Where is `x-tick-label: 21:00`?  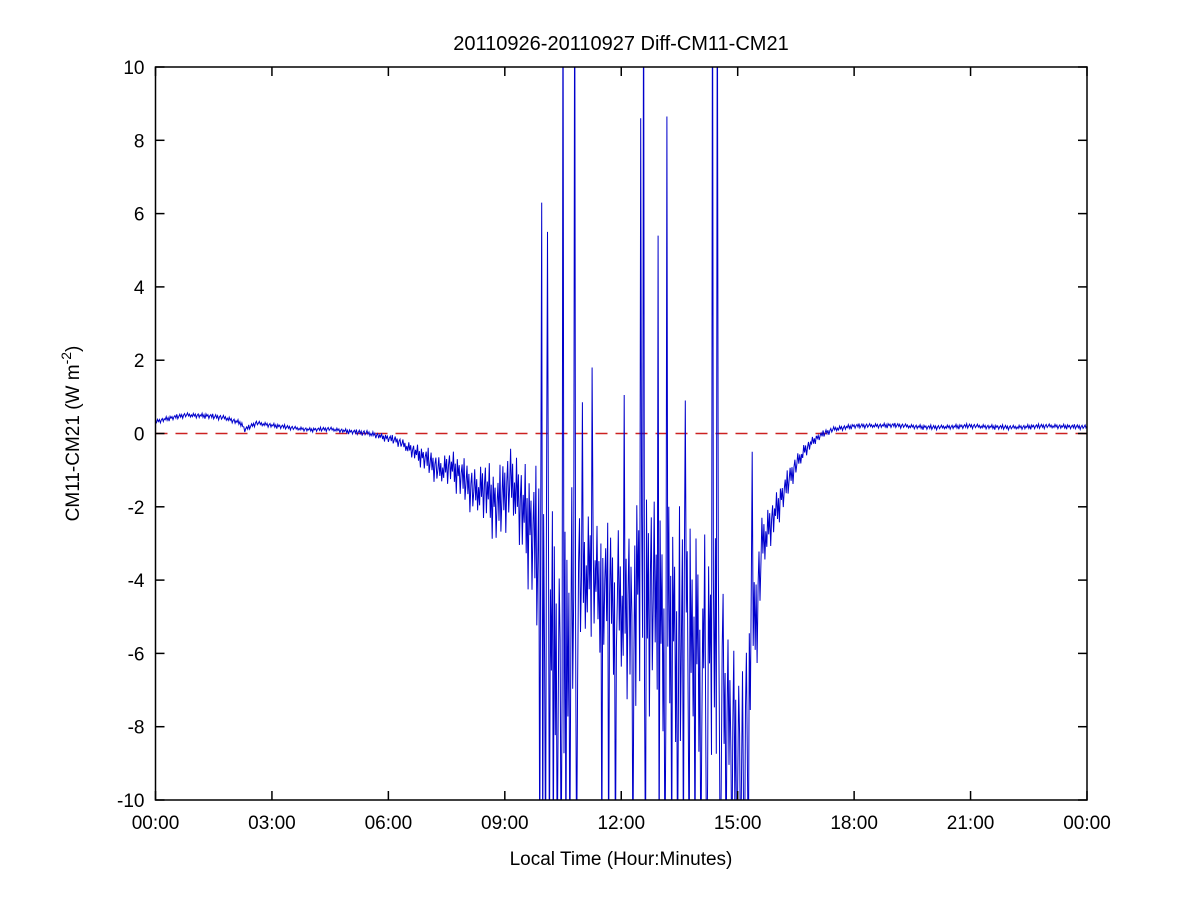
x-tick-label: 21:00 is located at coordinates (971, 823).